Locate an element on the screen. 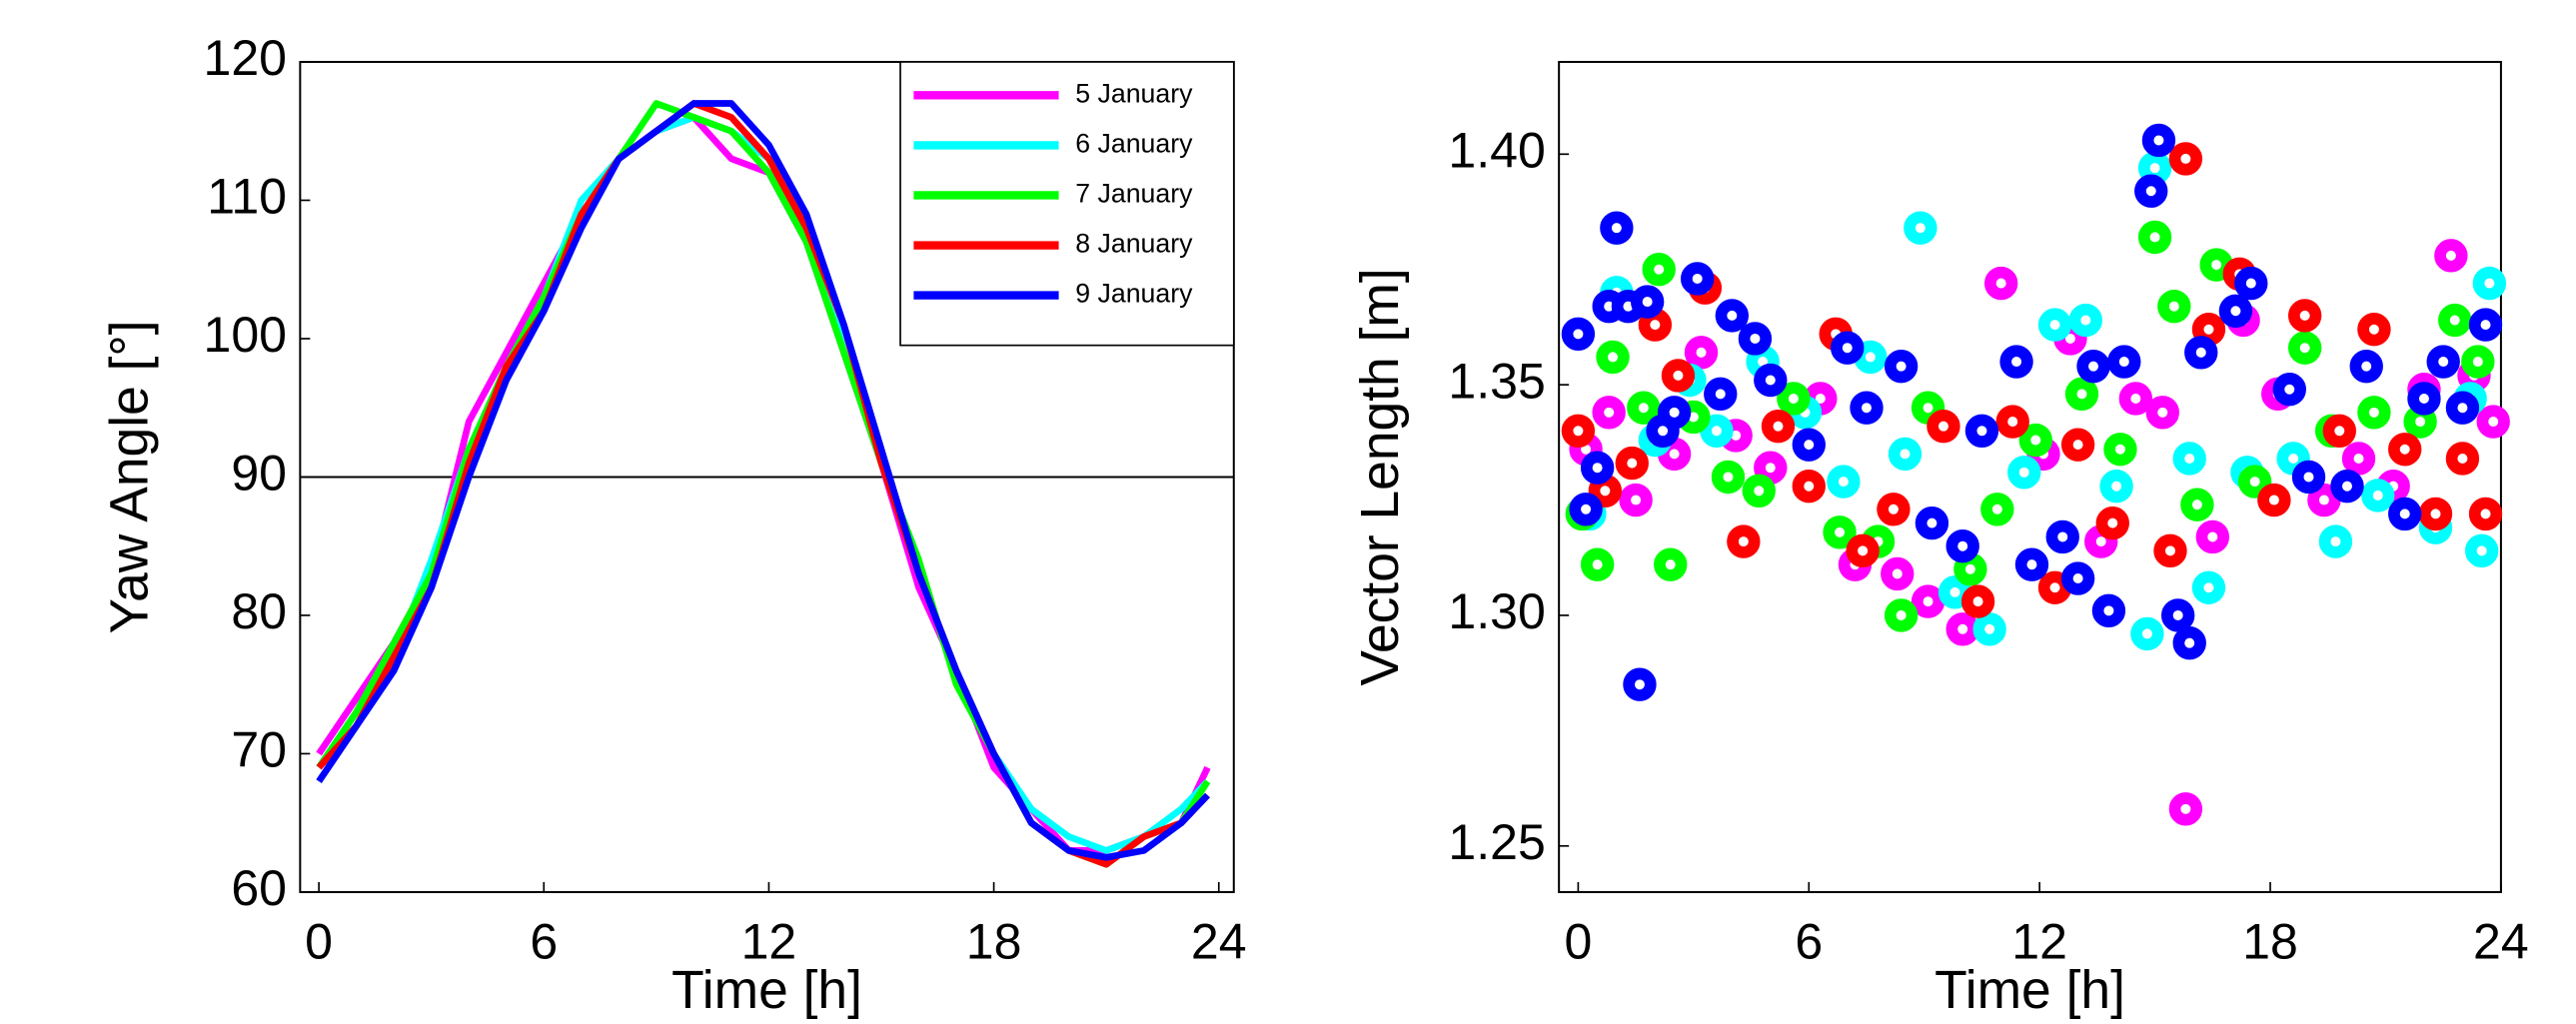 The width and height of the screenshot is (2576, 1024). x-tick-label: 6 is located at coordinates (544, 942).